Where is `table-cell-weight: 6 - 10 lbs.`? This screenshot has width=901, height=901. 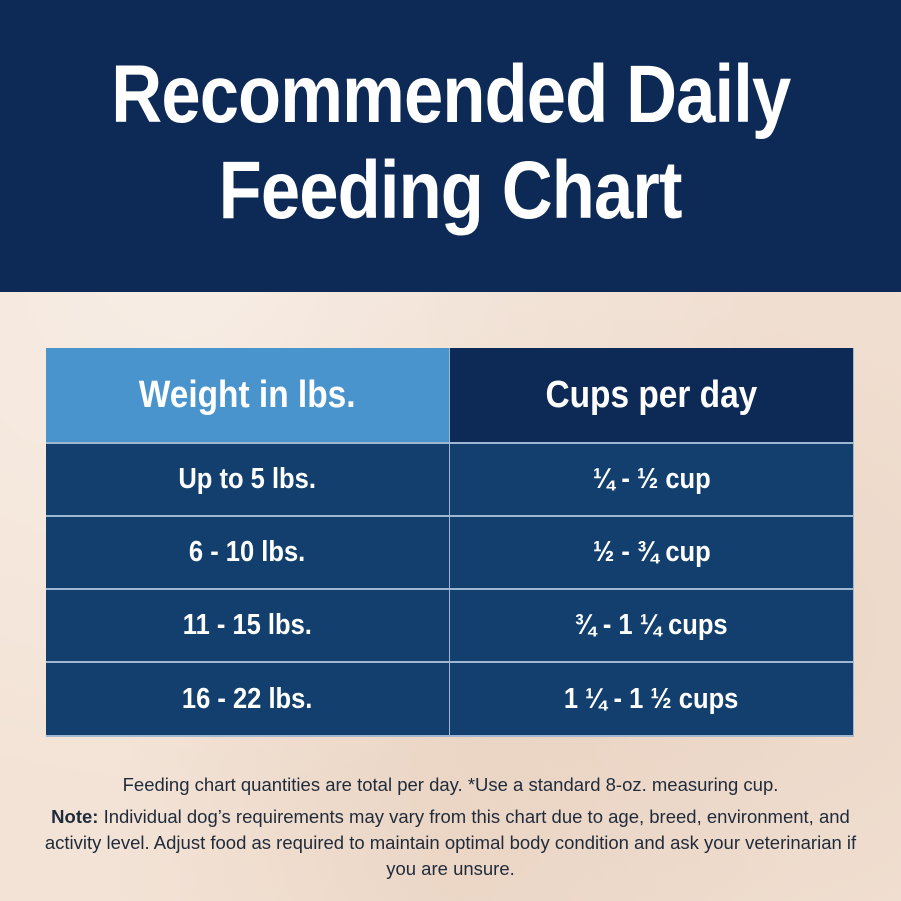 table-cell-weight: 6 - 10 lbs. is located at coordinates (248, 553).